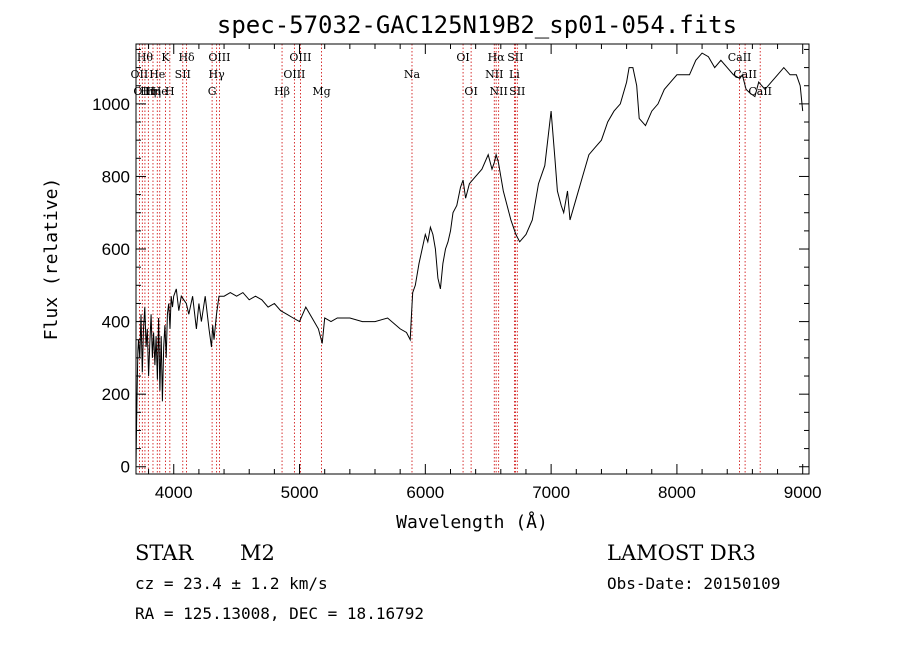 This screenshot has height=649, width=900. I want to click on x-axis-label: Wavelength (Å), so click(472, 522).